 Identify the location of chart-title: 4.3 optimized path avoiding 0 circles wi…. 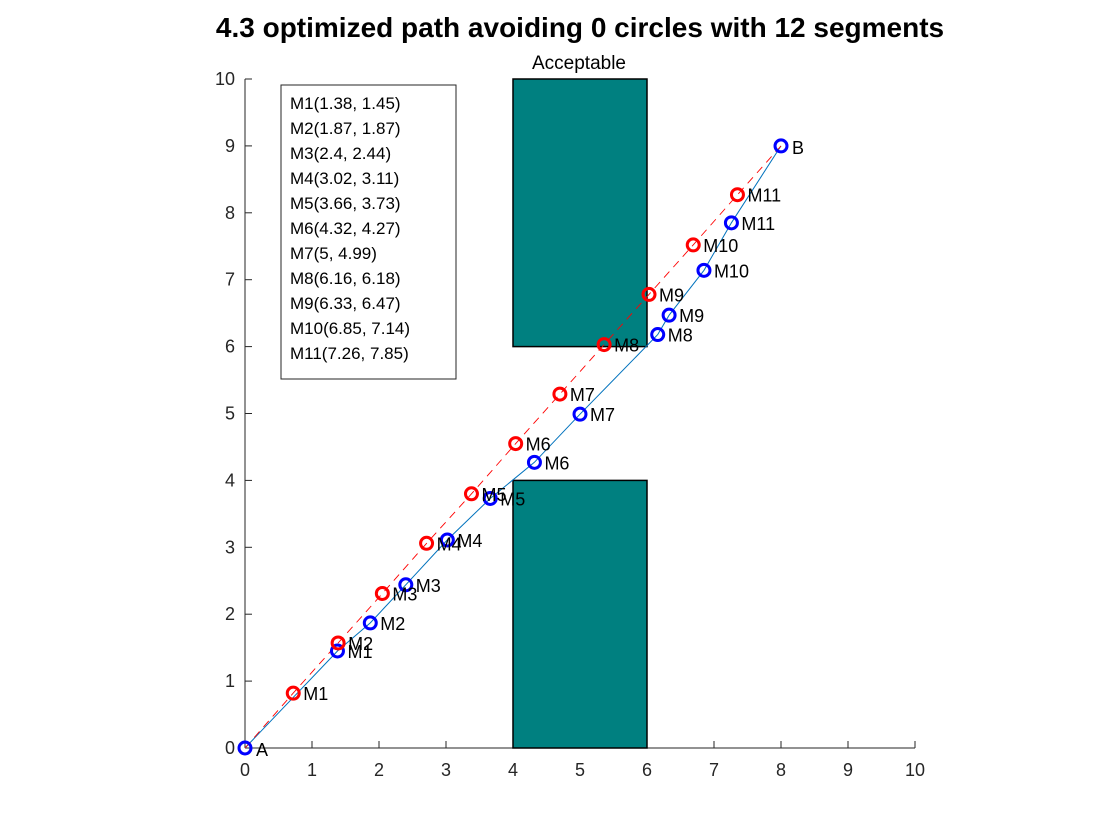
(580, 27).